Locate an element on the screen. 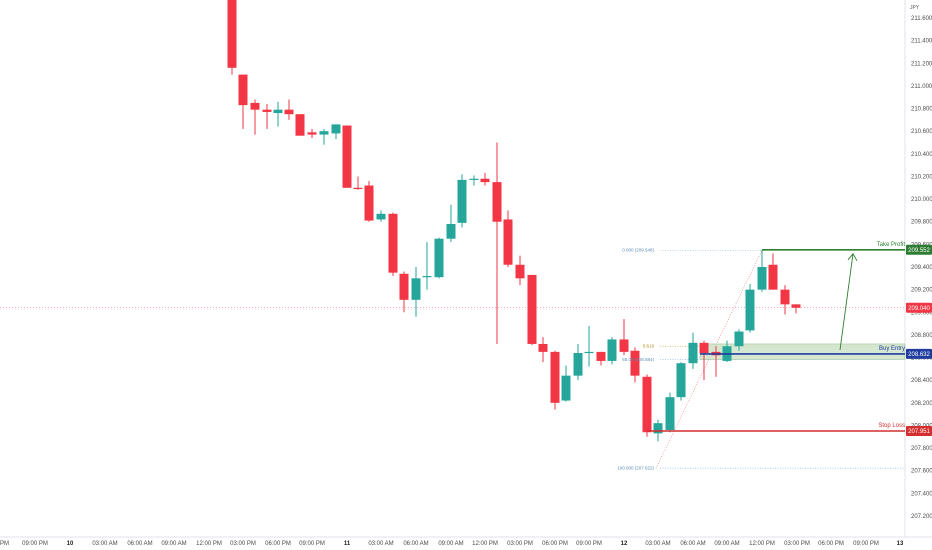 The height and width of the screenshot is (550, 932). y-tick-label: 207.800 is located at coordinates (921, 449).